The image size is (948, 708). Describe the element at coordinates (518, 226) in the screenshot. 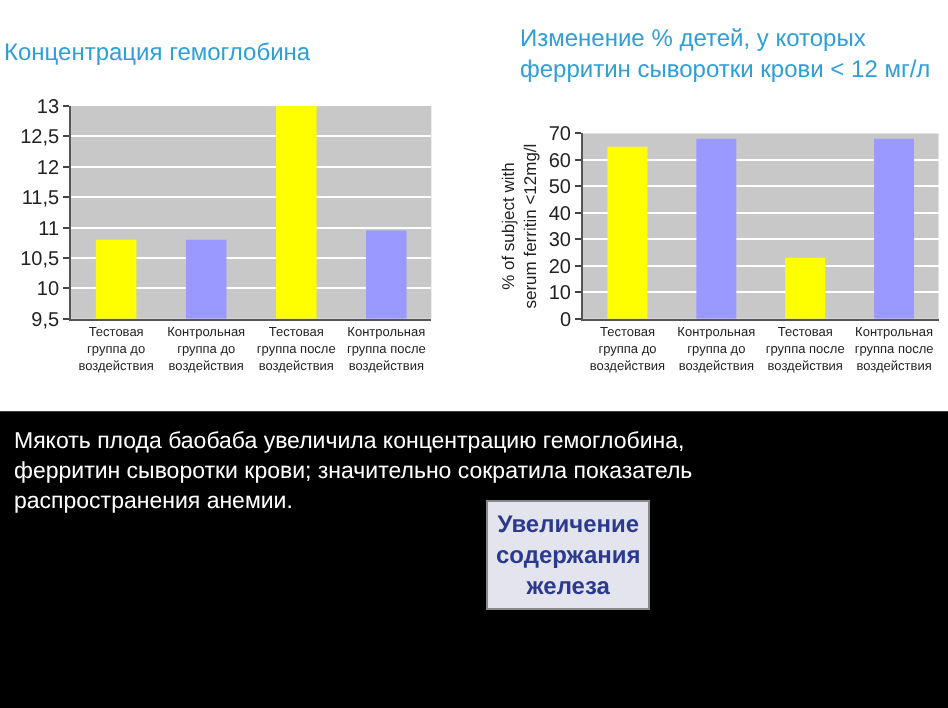

I see `y-axis-title: % of subject with serum ferritin <12mg/l` at that location.